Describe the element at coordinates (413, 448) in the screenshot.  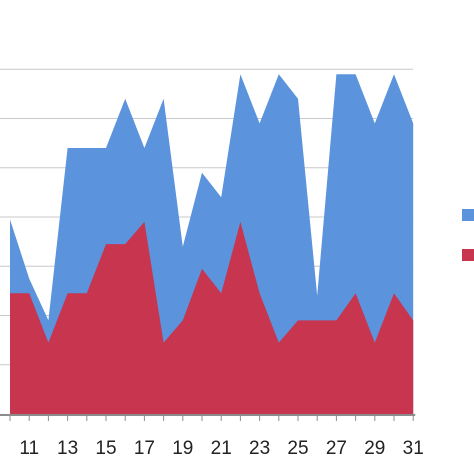
I see `x-tick-label: 31` at that location.